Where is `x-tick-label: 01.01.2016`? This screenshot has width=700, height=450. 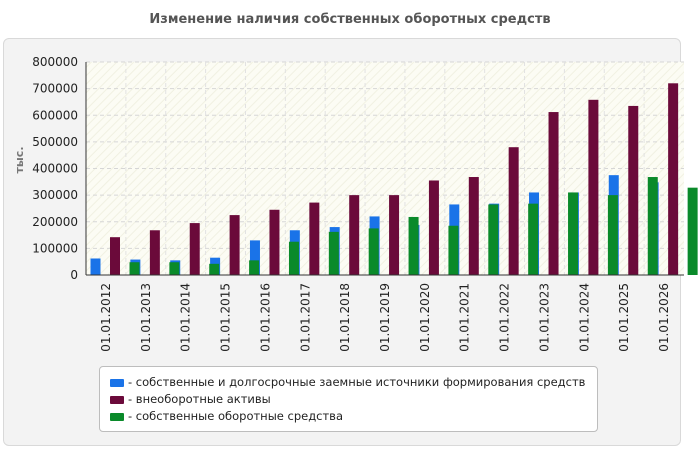 x-tick-label: 01.01.2016 is located at coordinates (265, 317).